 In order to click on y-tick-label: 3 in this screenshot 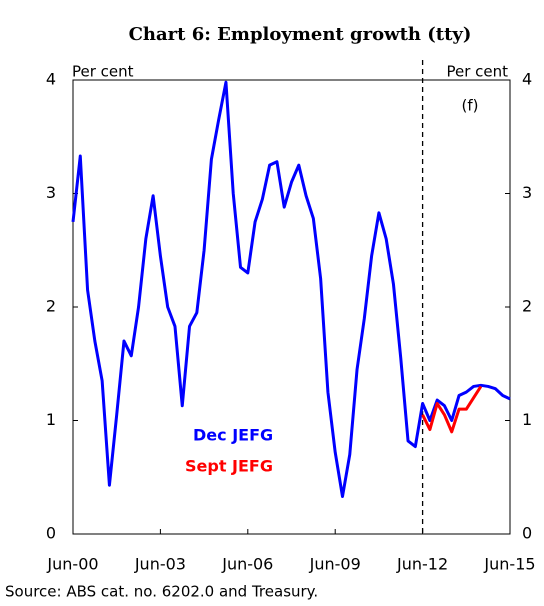, I will do `click(51, 192)`.